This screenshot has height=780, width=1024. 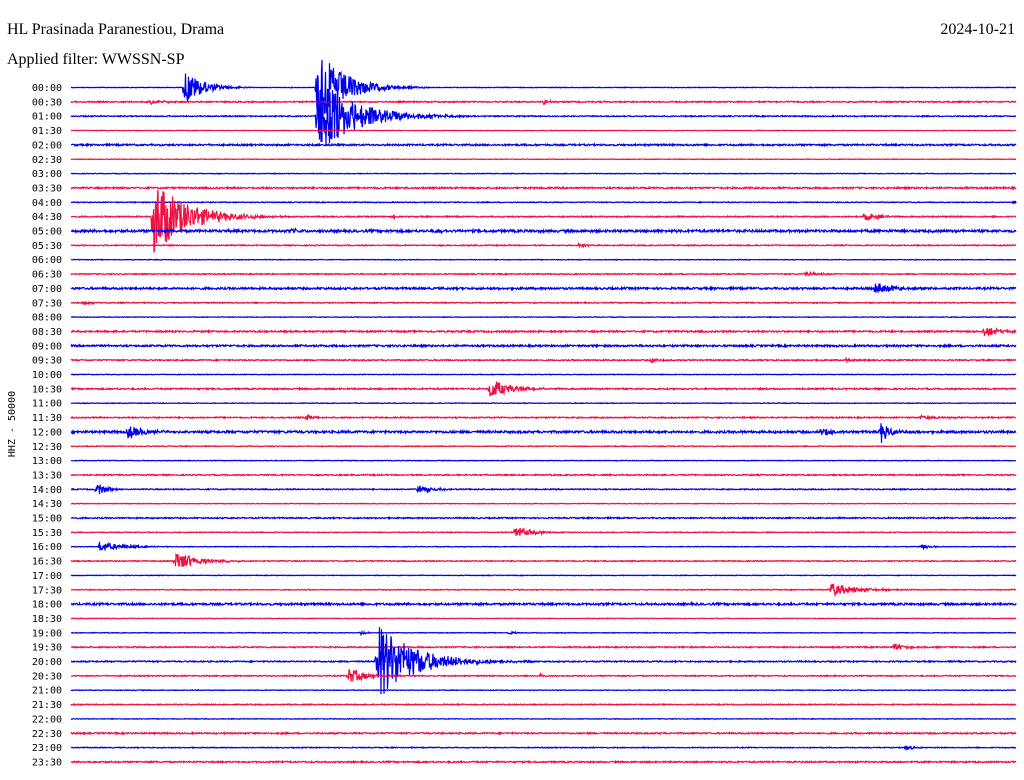 I want to click on row-time-label: 15:30, so click(x=47, y=533).